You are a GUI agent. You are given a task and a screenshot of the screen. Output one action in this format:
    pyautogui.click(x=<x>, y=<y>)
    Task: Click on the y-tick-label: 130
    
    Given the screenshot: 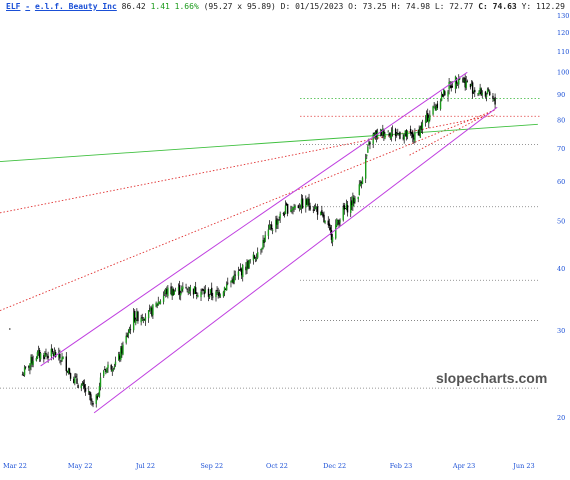 What is the action you would take?
    pyautogui.click(x=563, y=16)
    